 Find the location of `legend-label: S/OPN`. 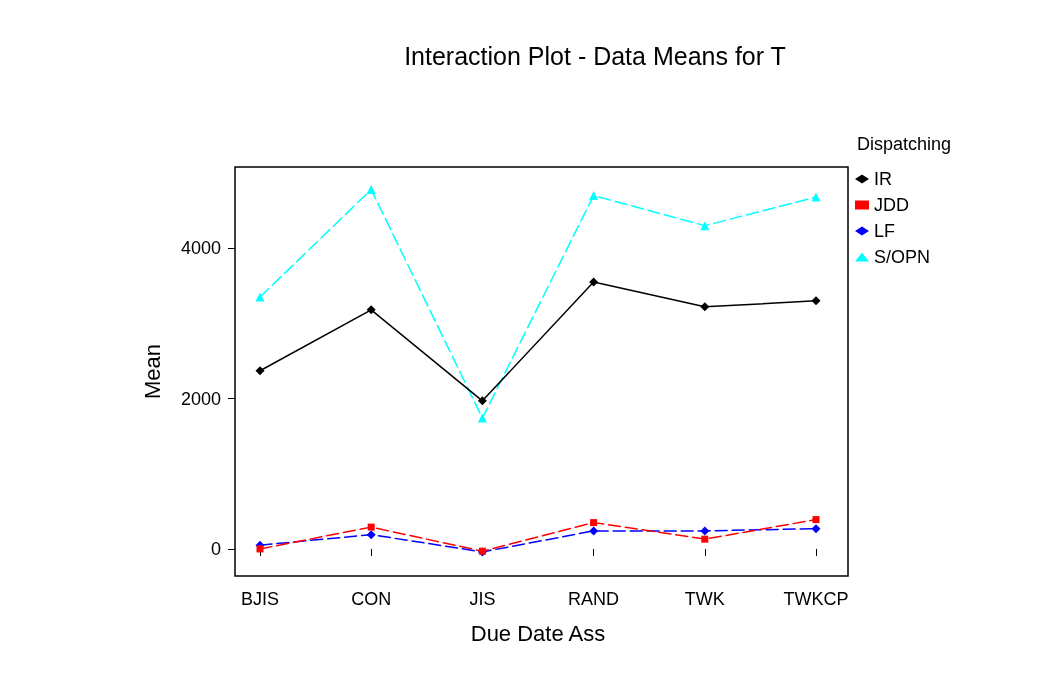

legend-label: S/OPN is located at coordinates (902, 257).